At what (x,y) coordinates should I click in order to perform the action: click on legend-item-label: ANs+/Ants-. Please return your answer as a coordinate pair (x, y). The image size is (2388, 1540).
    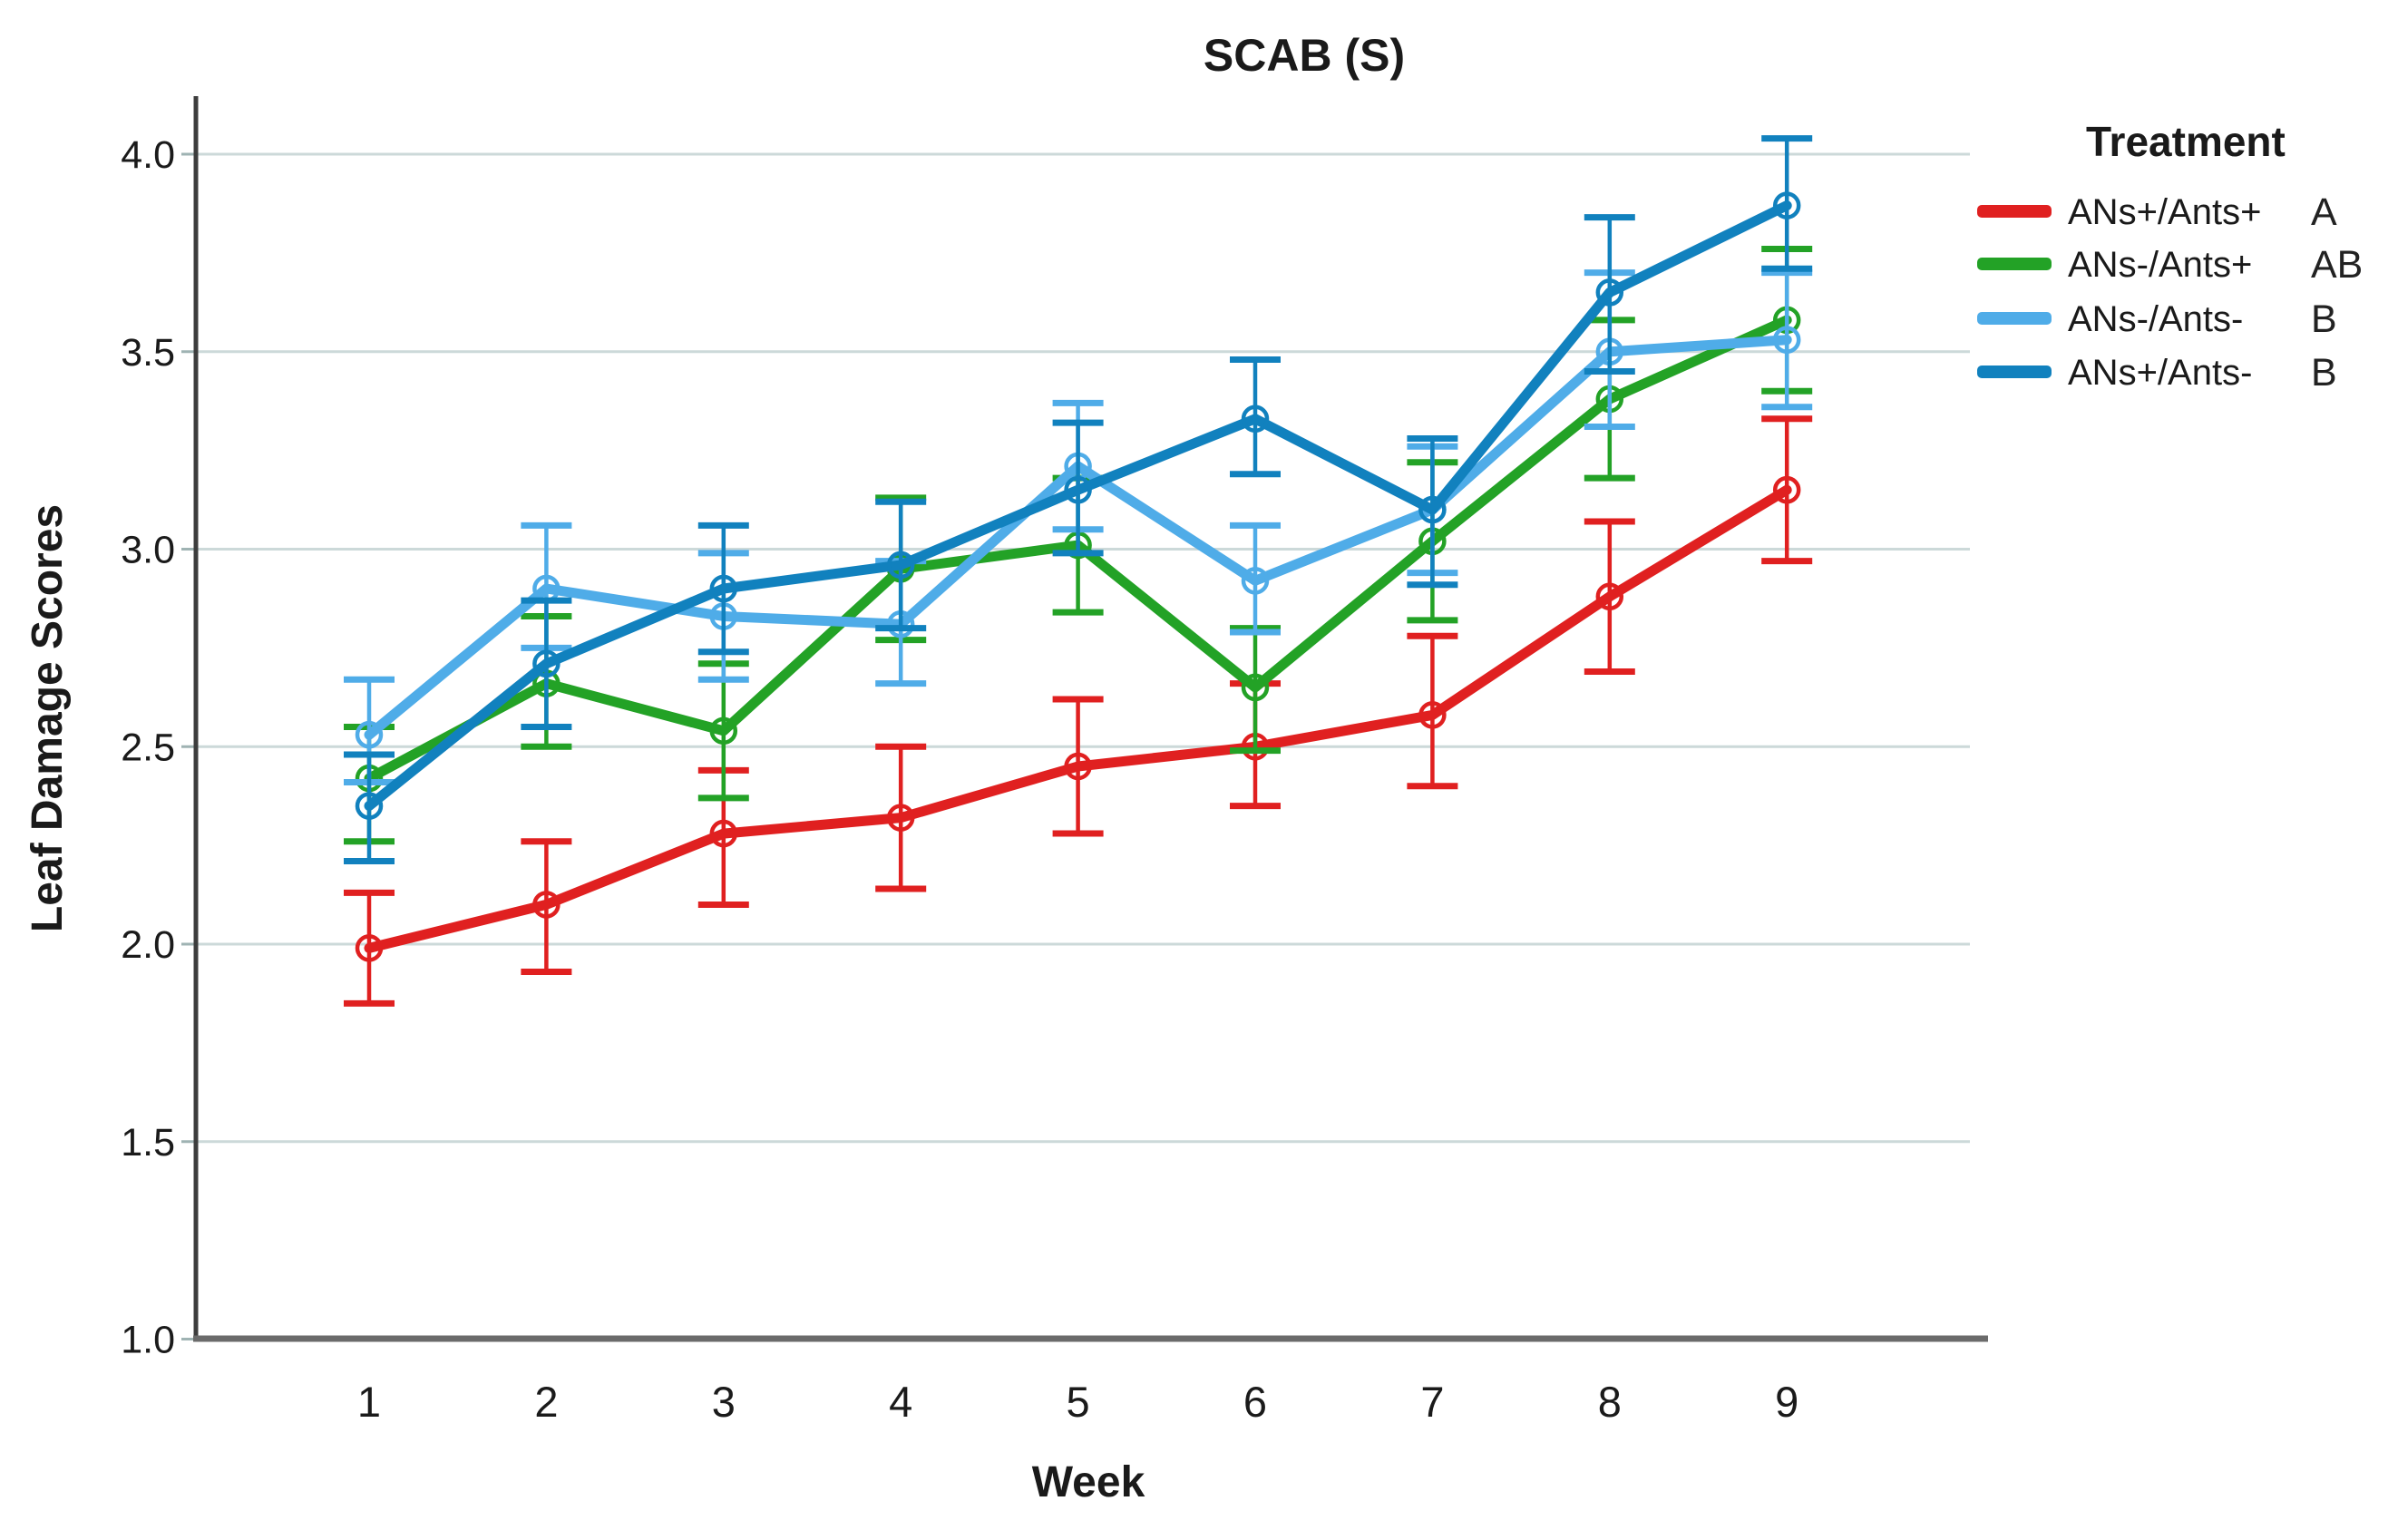
    Looking at the image, I should click on (2160, 373).